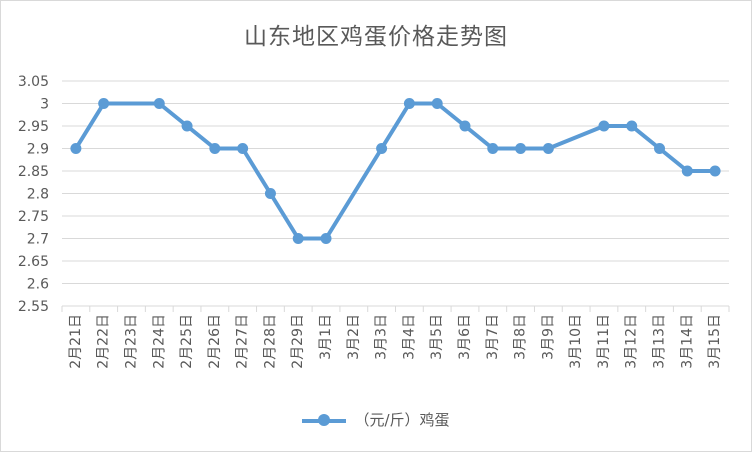  What do you see at coordinates (38, 150) in the screenshot?
I see `y-tick-label: 2.9` at bounding box center [38, 150].